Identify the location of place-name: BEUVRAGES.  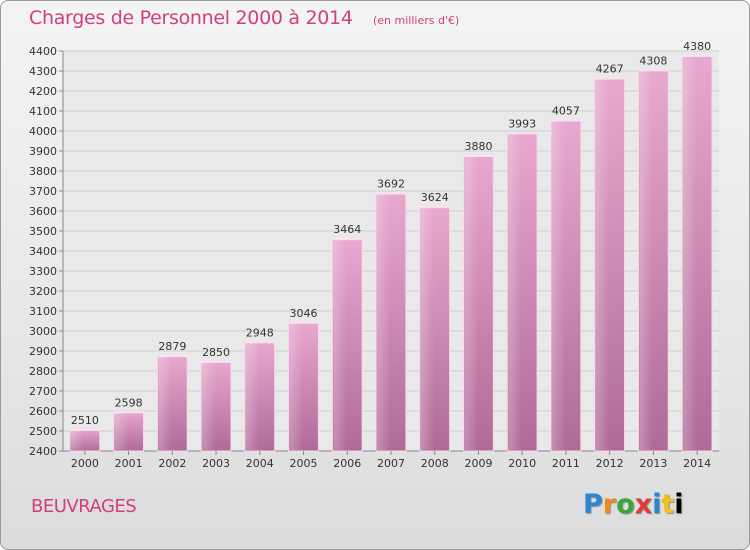
(84, 506).